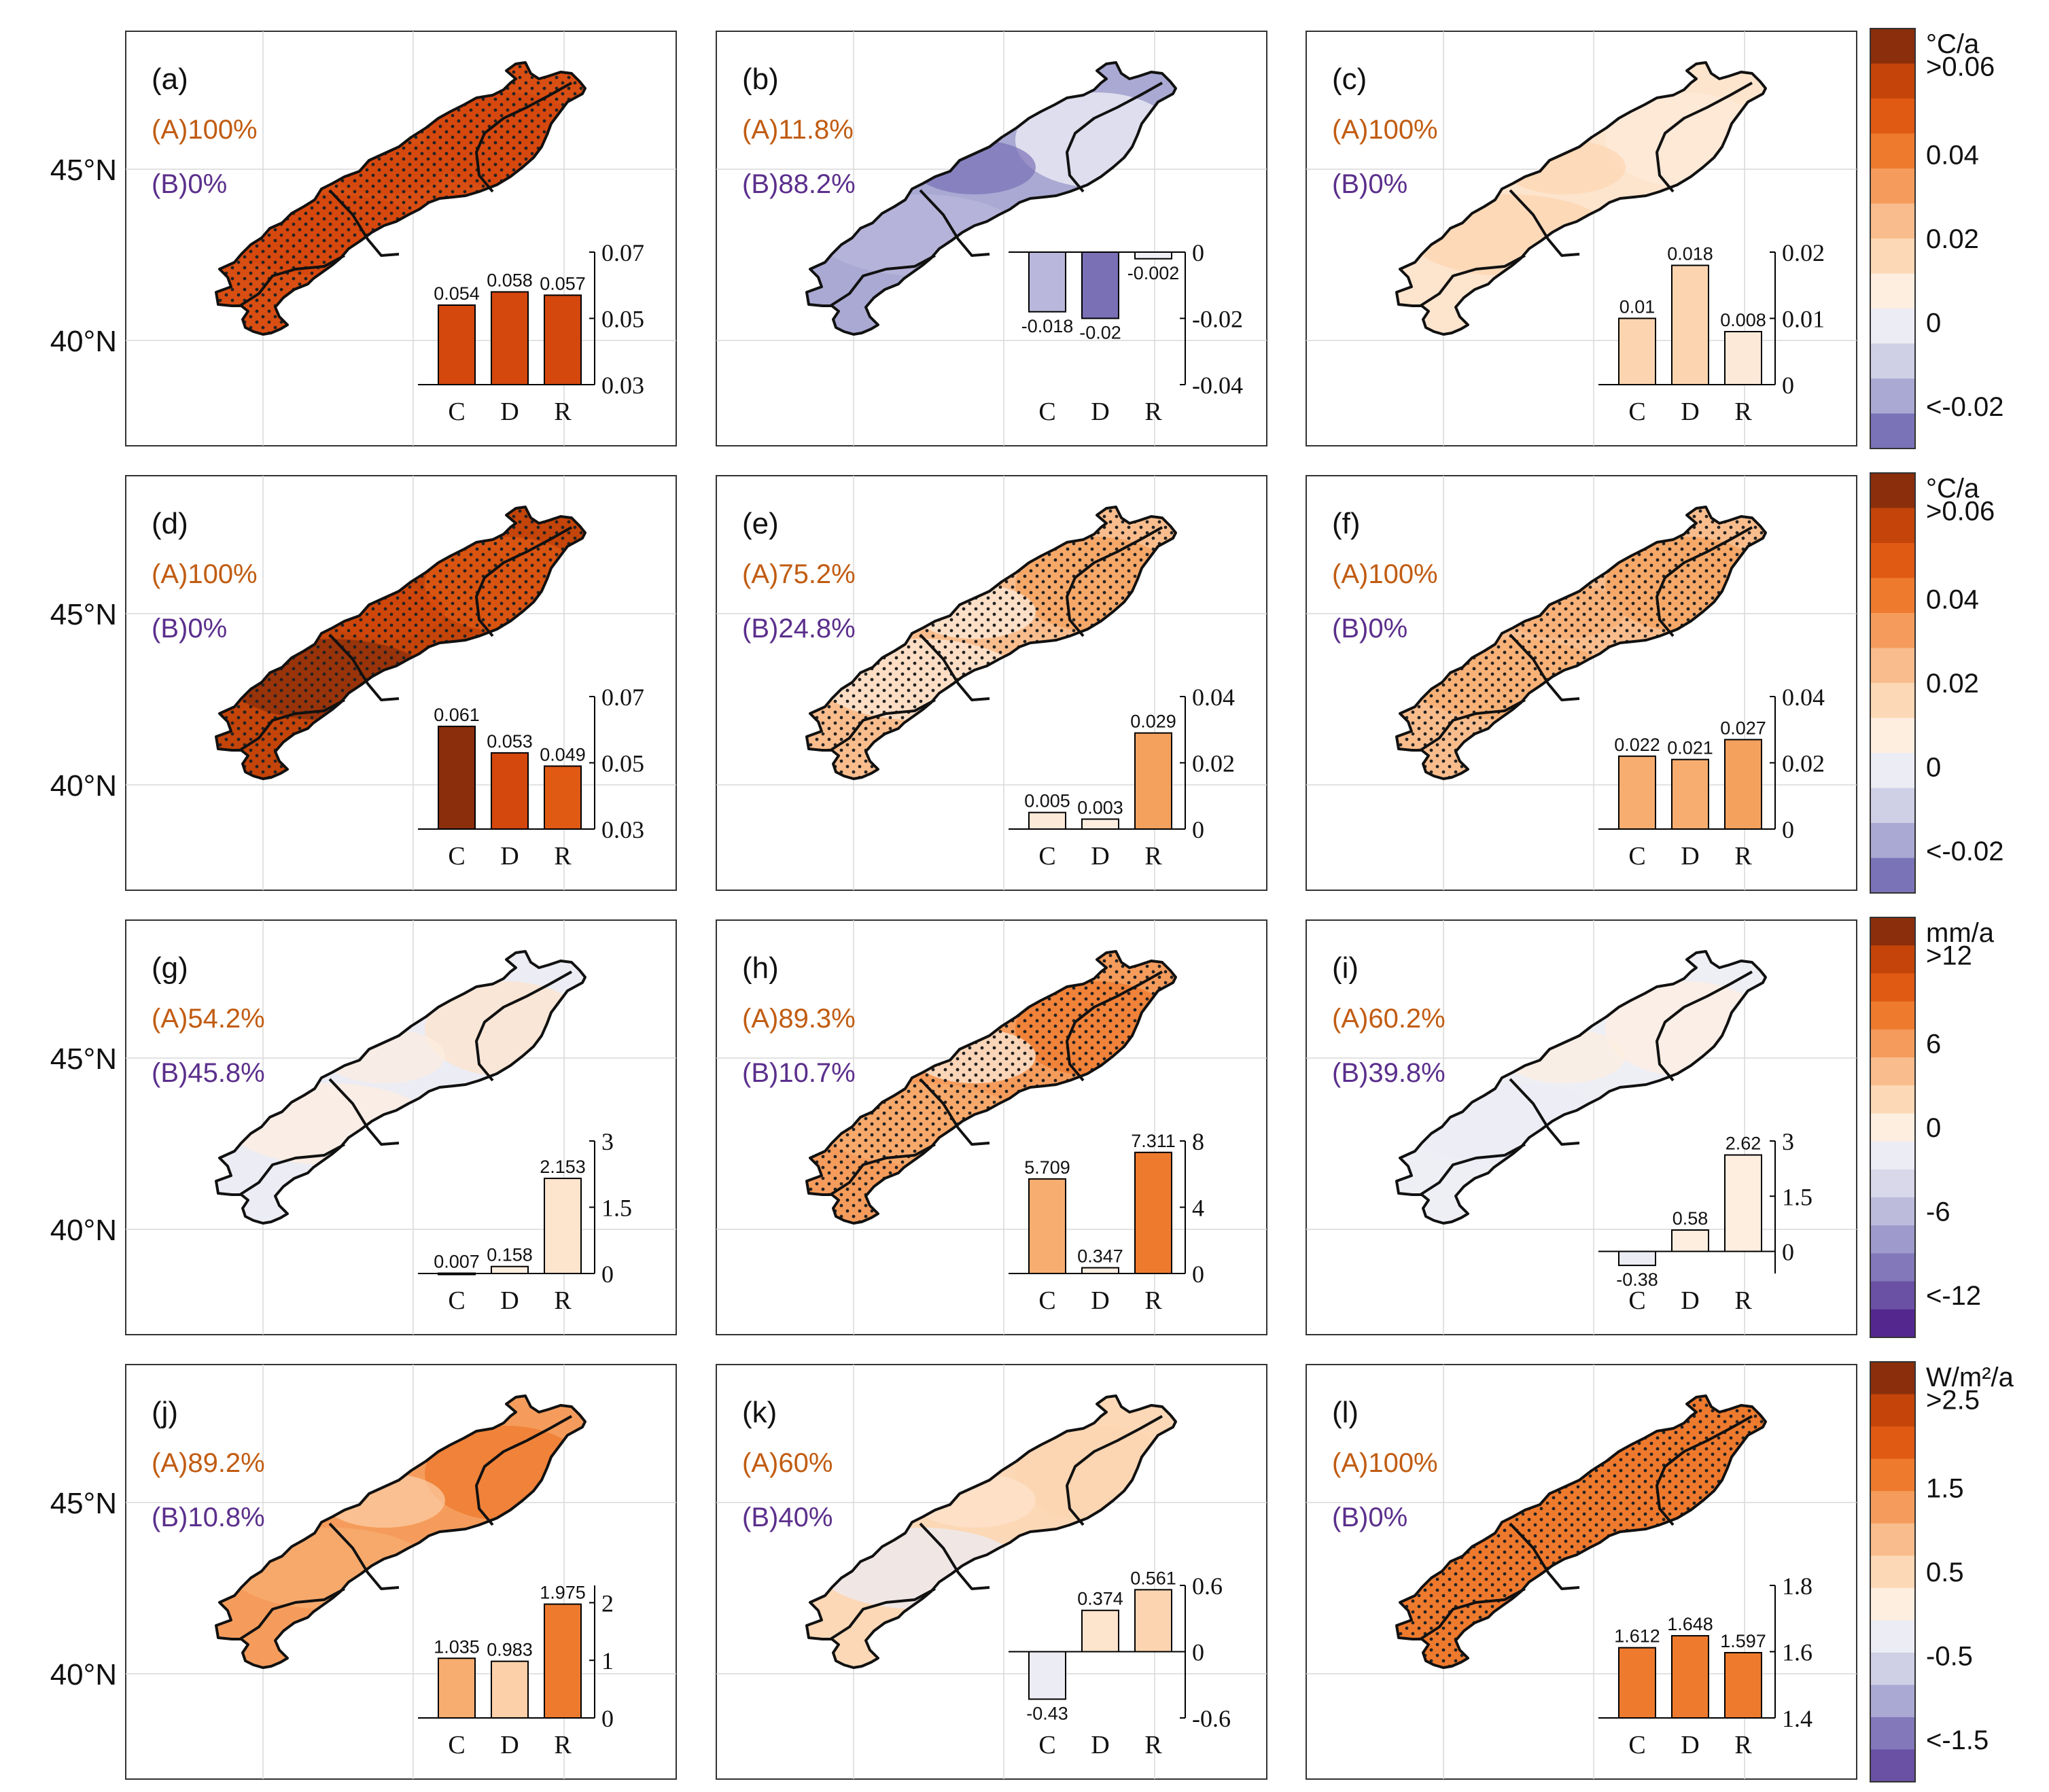  What do you see at coordinates (1217, 386) in the screenshot?
I see `inset-ytick-label: -0.04` at bounding box center [1217, 386].